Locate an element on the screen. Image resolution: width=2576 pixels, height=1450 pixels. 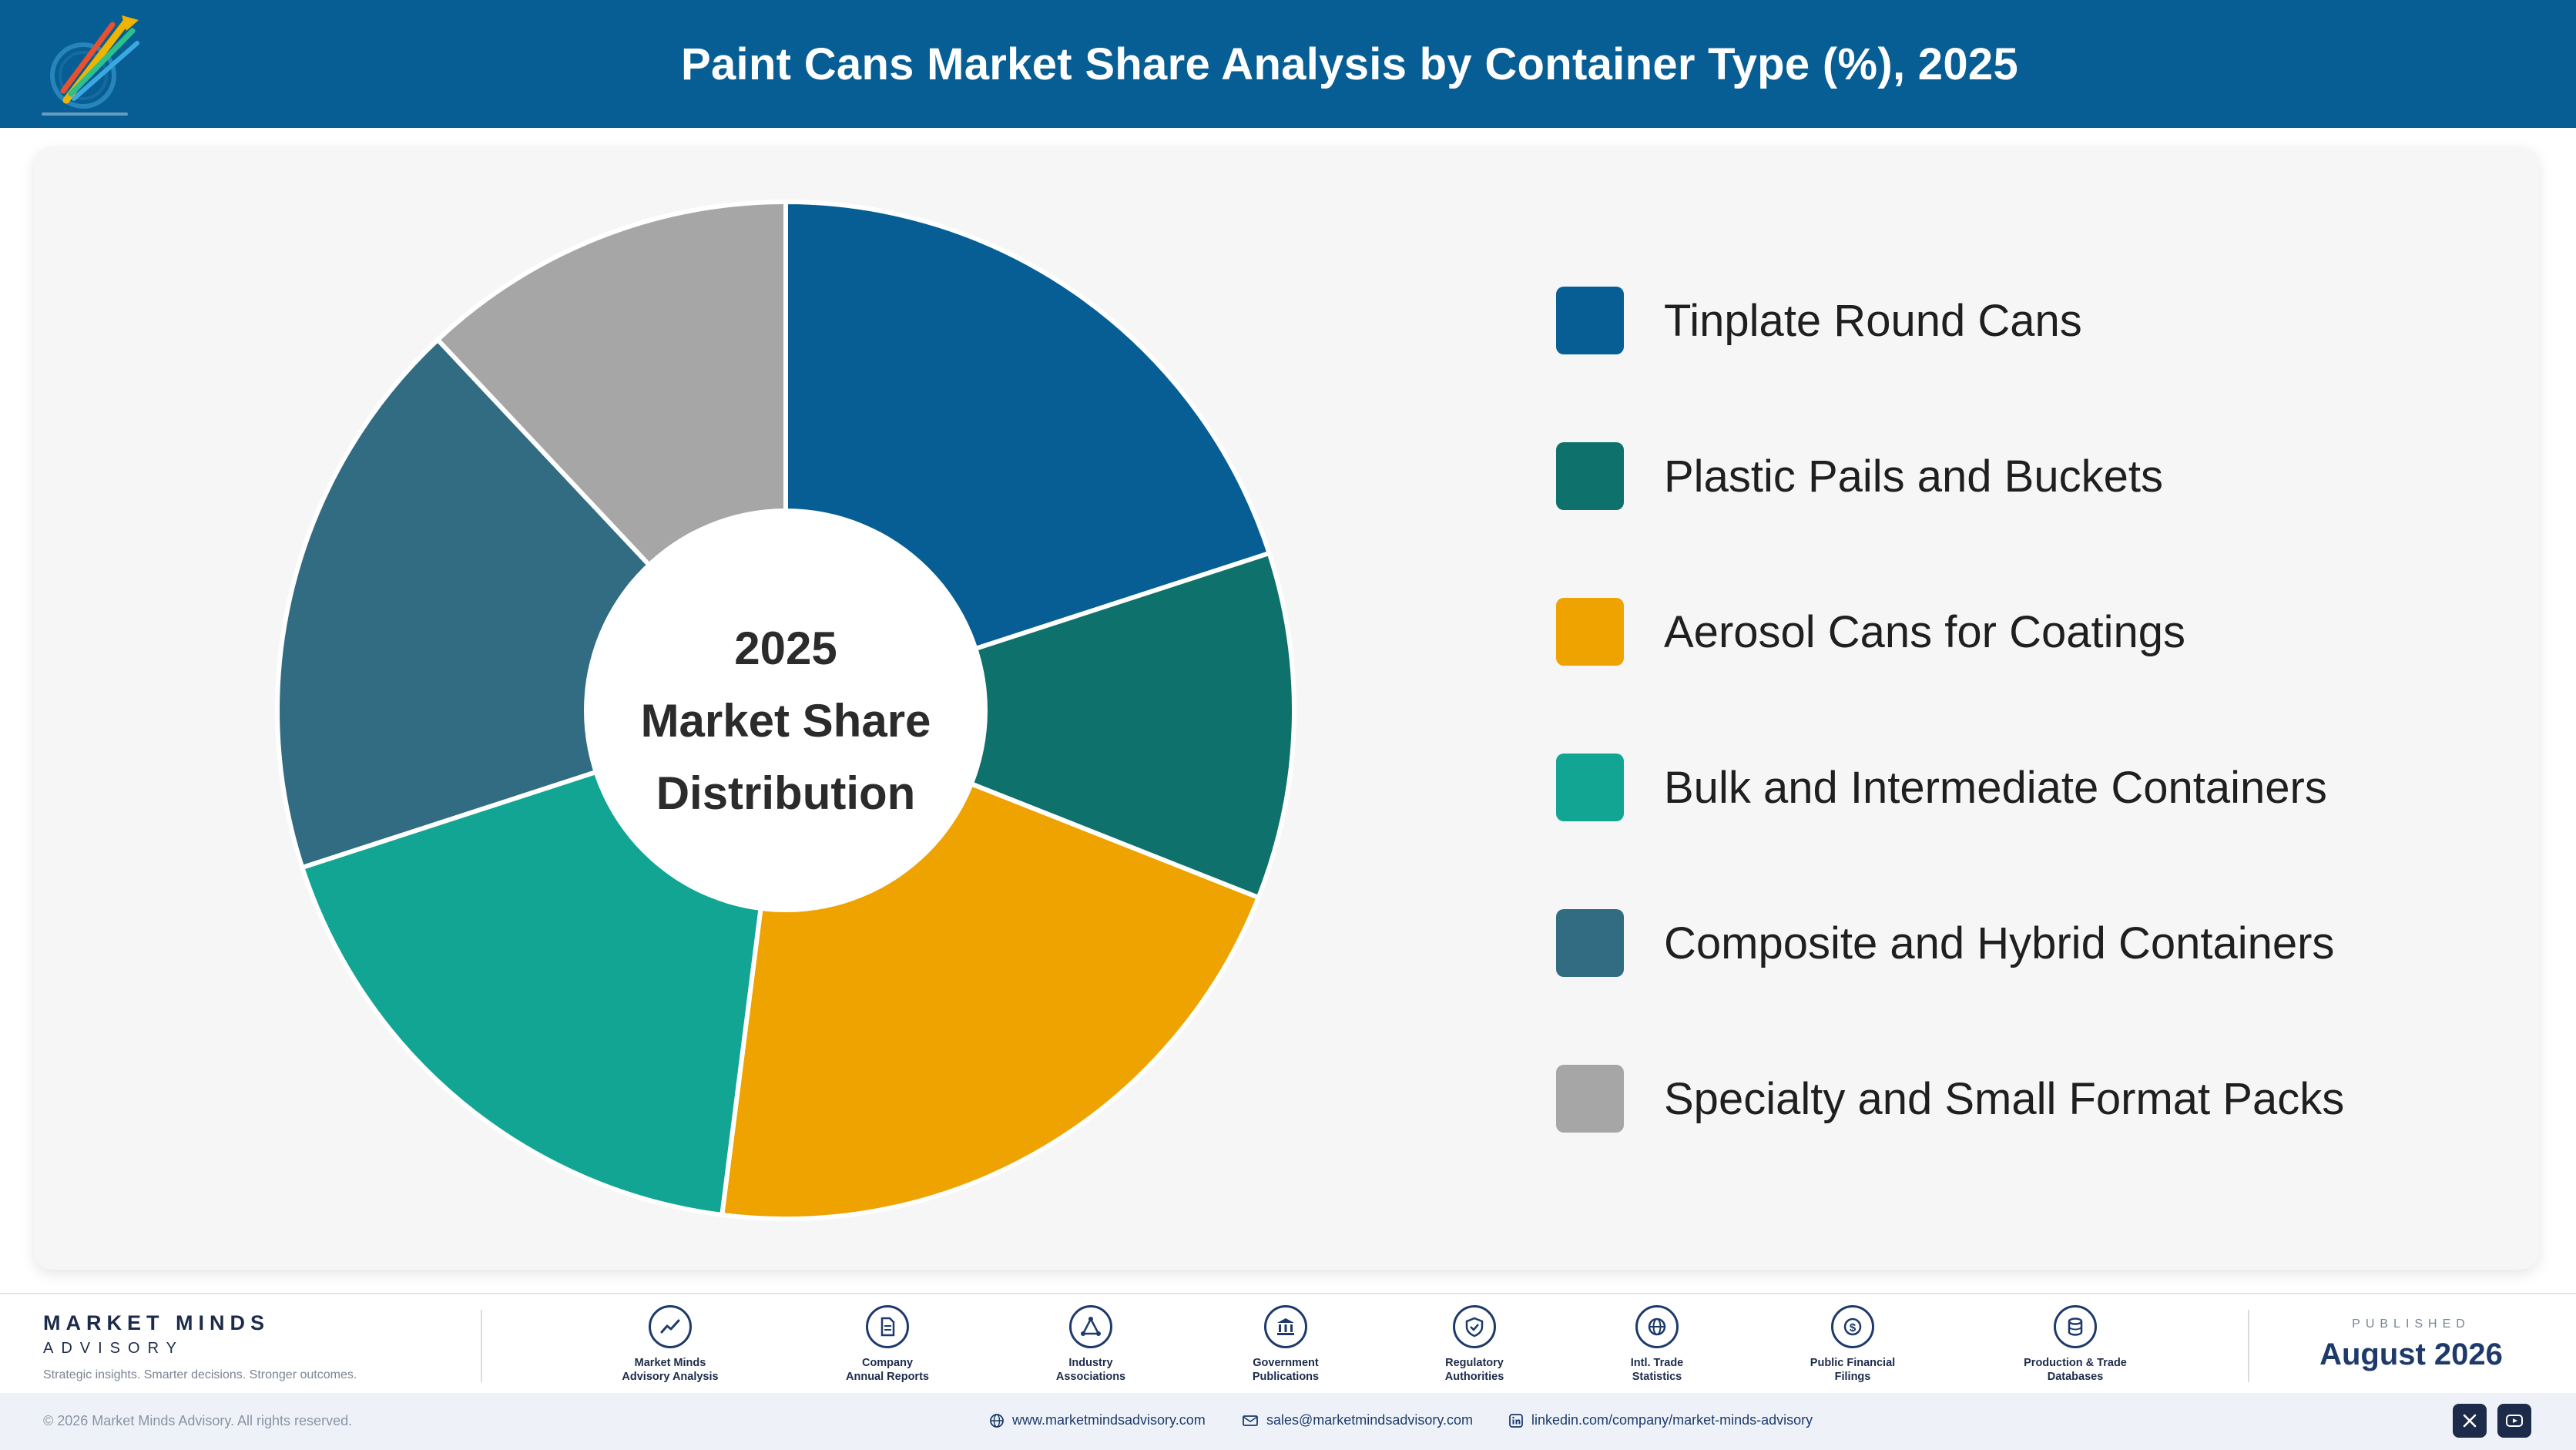
legend-label: Composite and Hybrid Containers is located at coordinates (1999, 943).